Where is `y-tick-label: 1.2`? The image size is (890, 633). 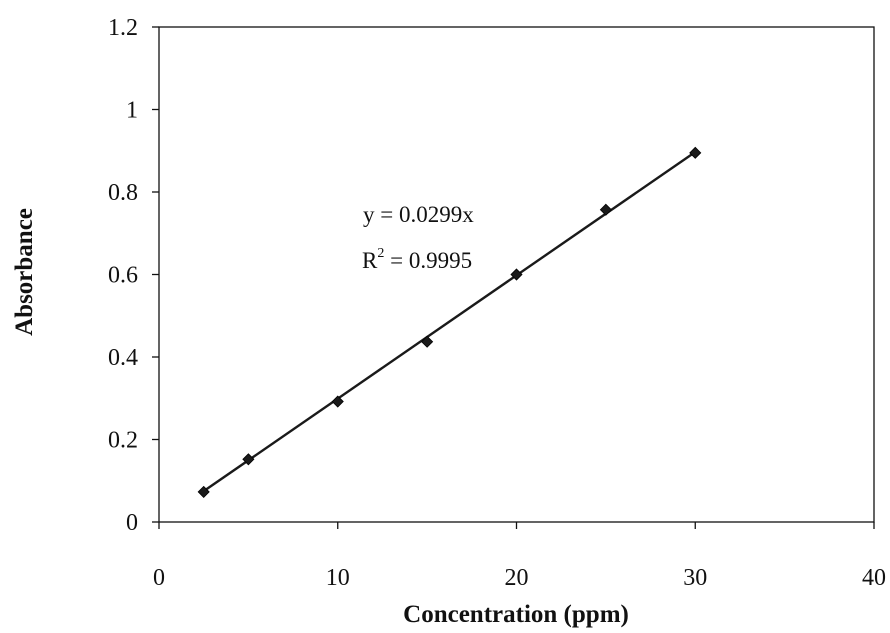
y-tick-label: 1.2 is located at coordinates (123, 28).